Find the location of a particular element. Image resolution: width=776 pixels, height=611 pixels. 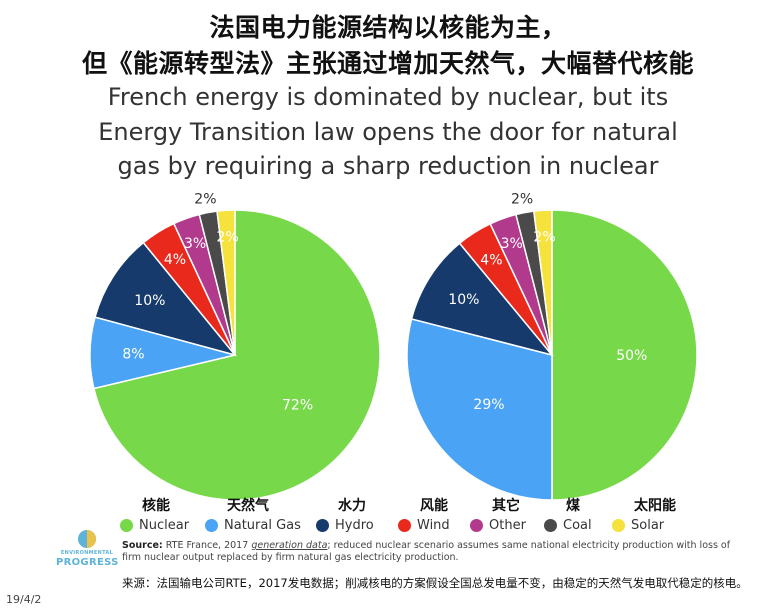

legend-item-other: 其它 Other is located at coordinates (498, 514).